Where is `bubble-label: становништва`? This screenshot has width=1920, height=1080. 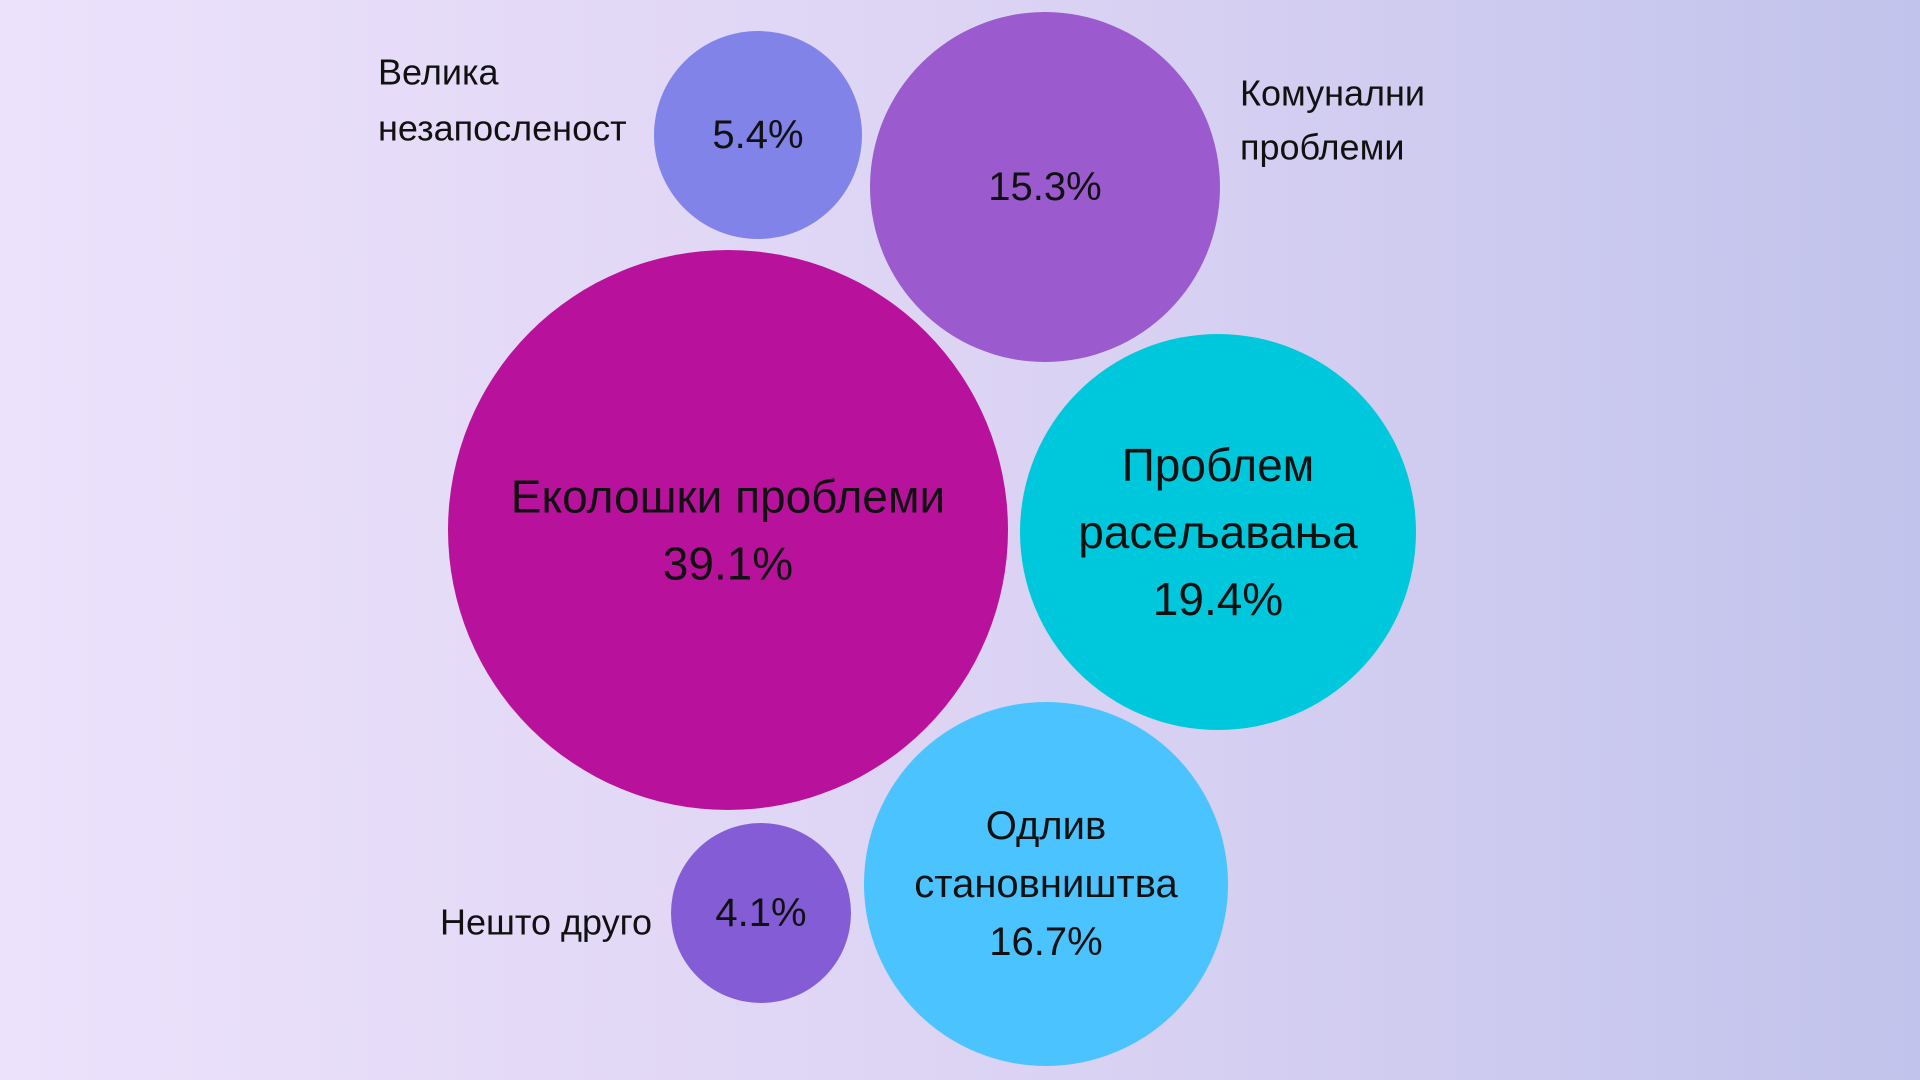 bubble-label: становништва is located at coordinates (1046, 884).